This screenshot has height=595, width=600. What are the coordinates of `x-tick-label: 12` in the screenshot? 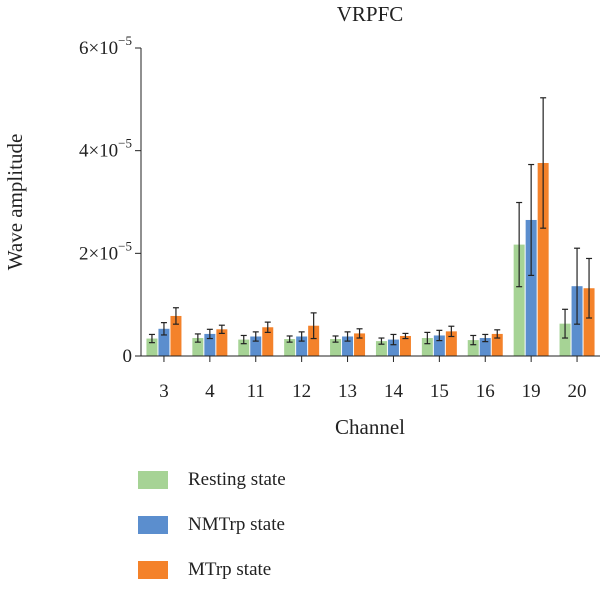 It's located at (301, 391).